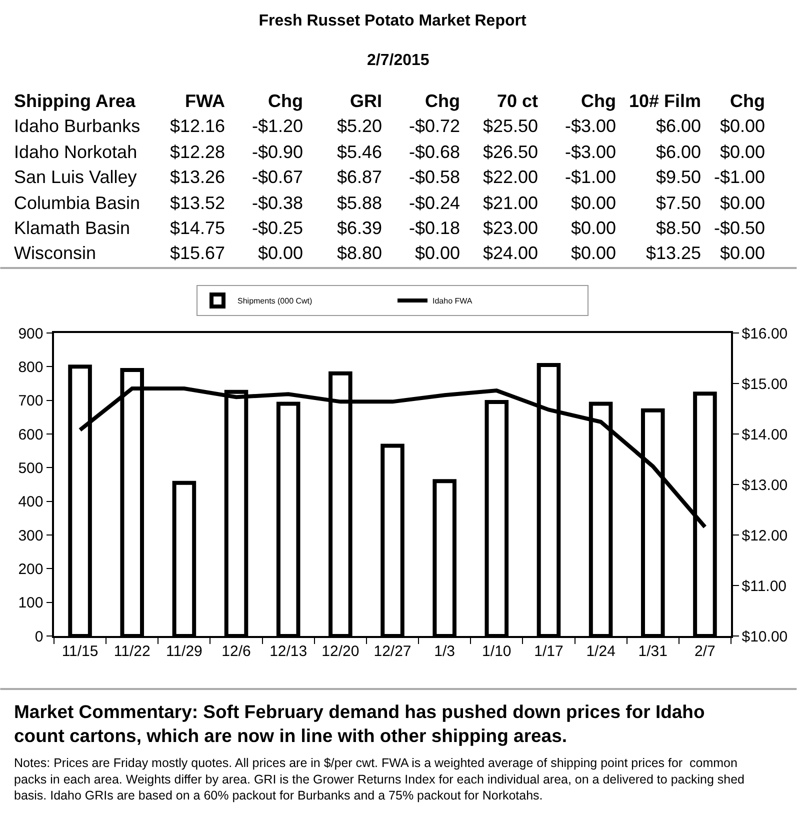  I want to click on text: $13.52, so click(198, 203).